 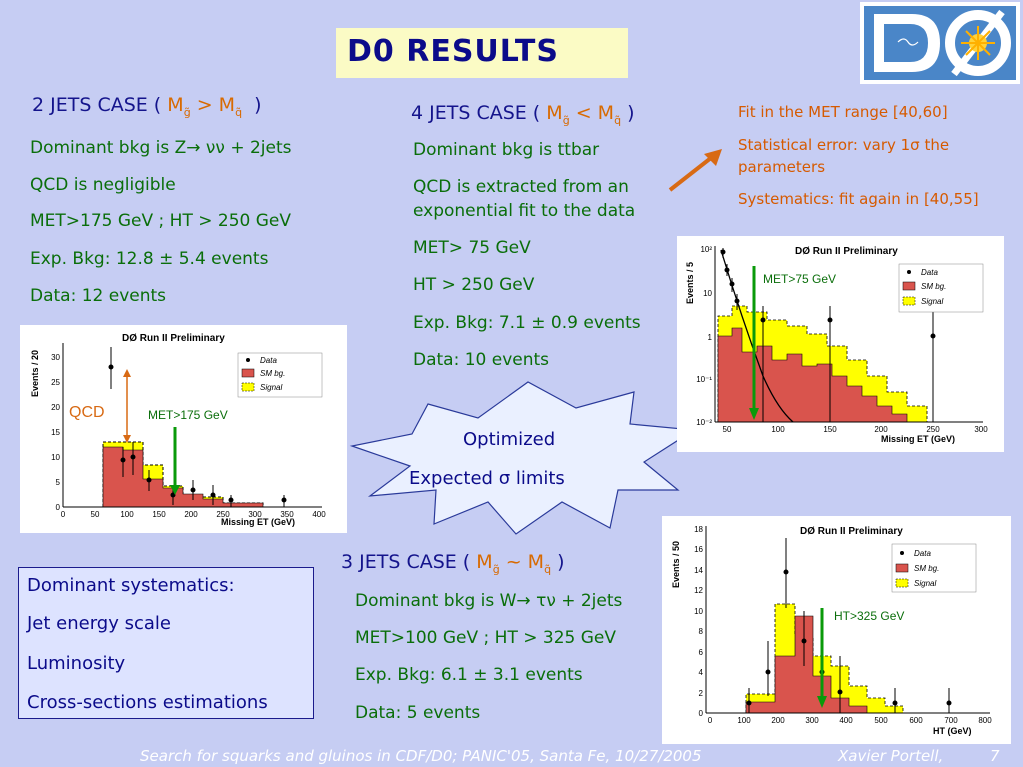 I want to click on y-tick: 10⁻², so click(x=704, y=422).